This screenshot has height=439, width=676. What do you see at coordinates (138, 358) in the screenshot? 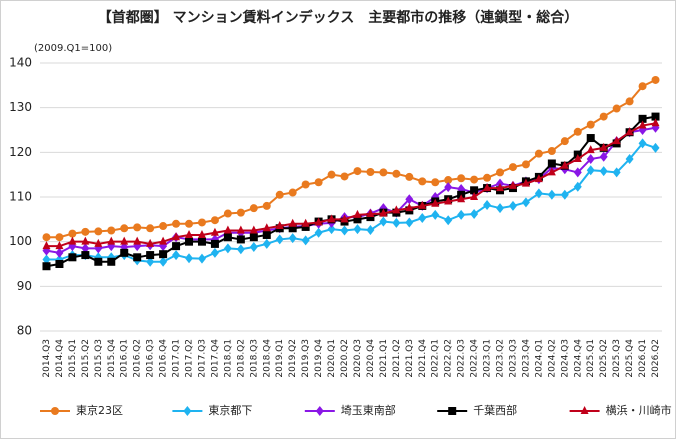
I see `x-tick-label: 2016.Q2` at bounding box center [138, 358].